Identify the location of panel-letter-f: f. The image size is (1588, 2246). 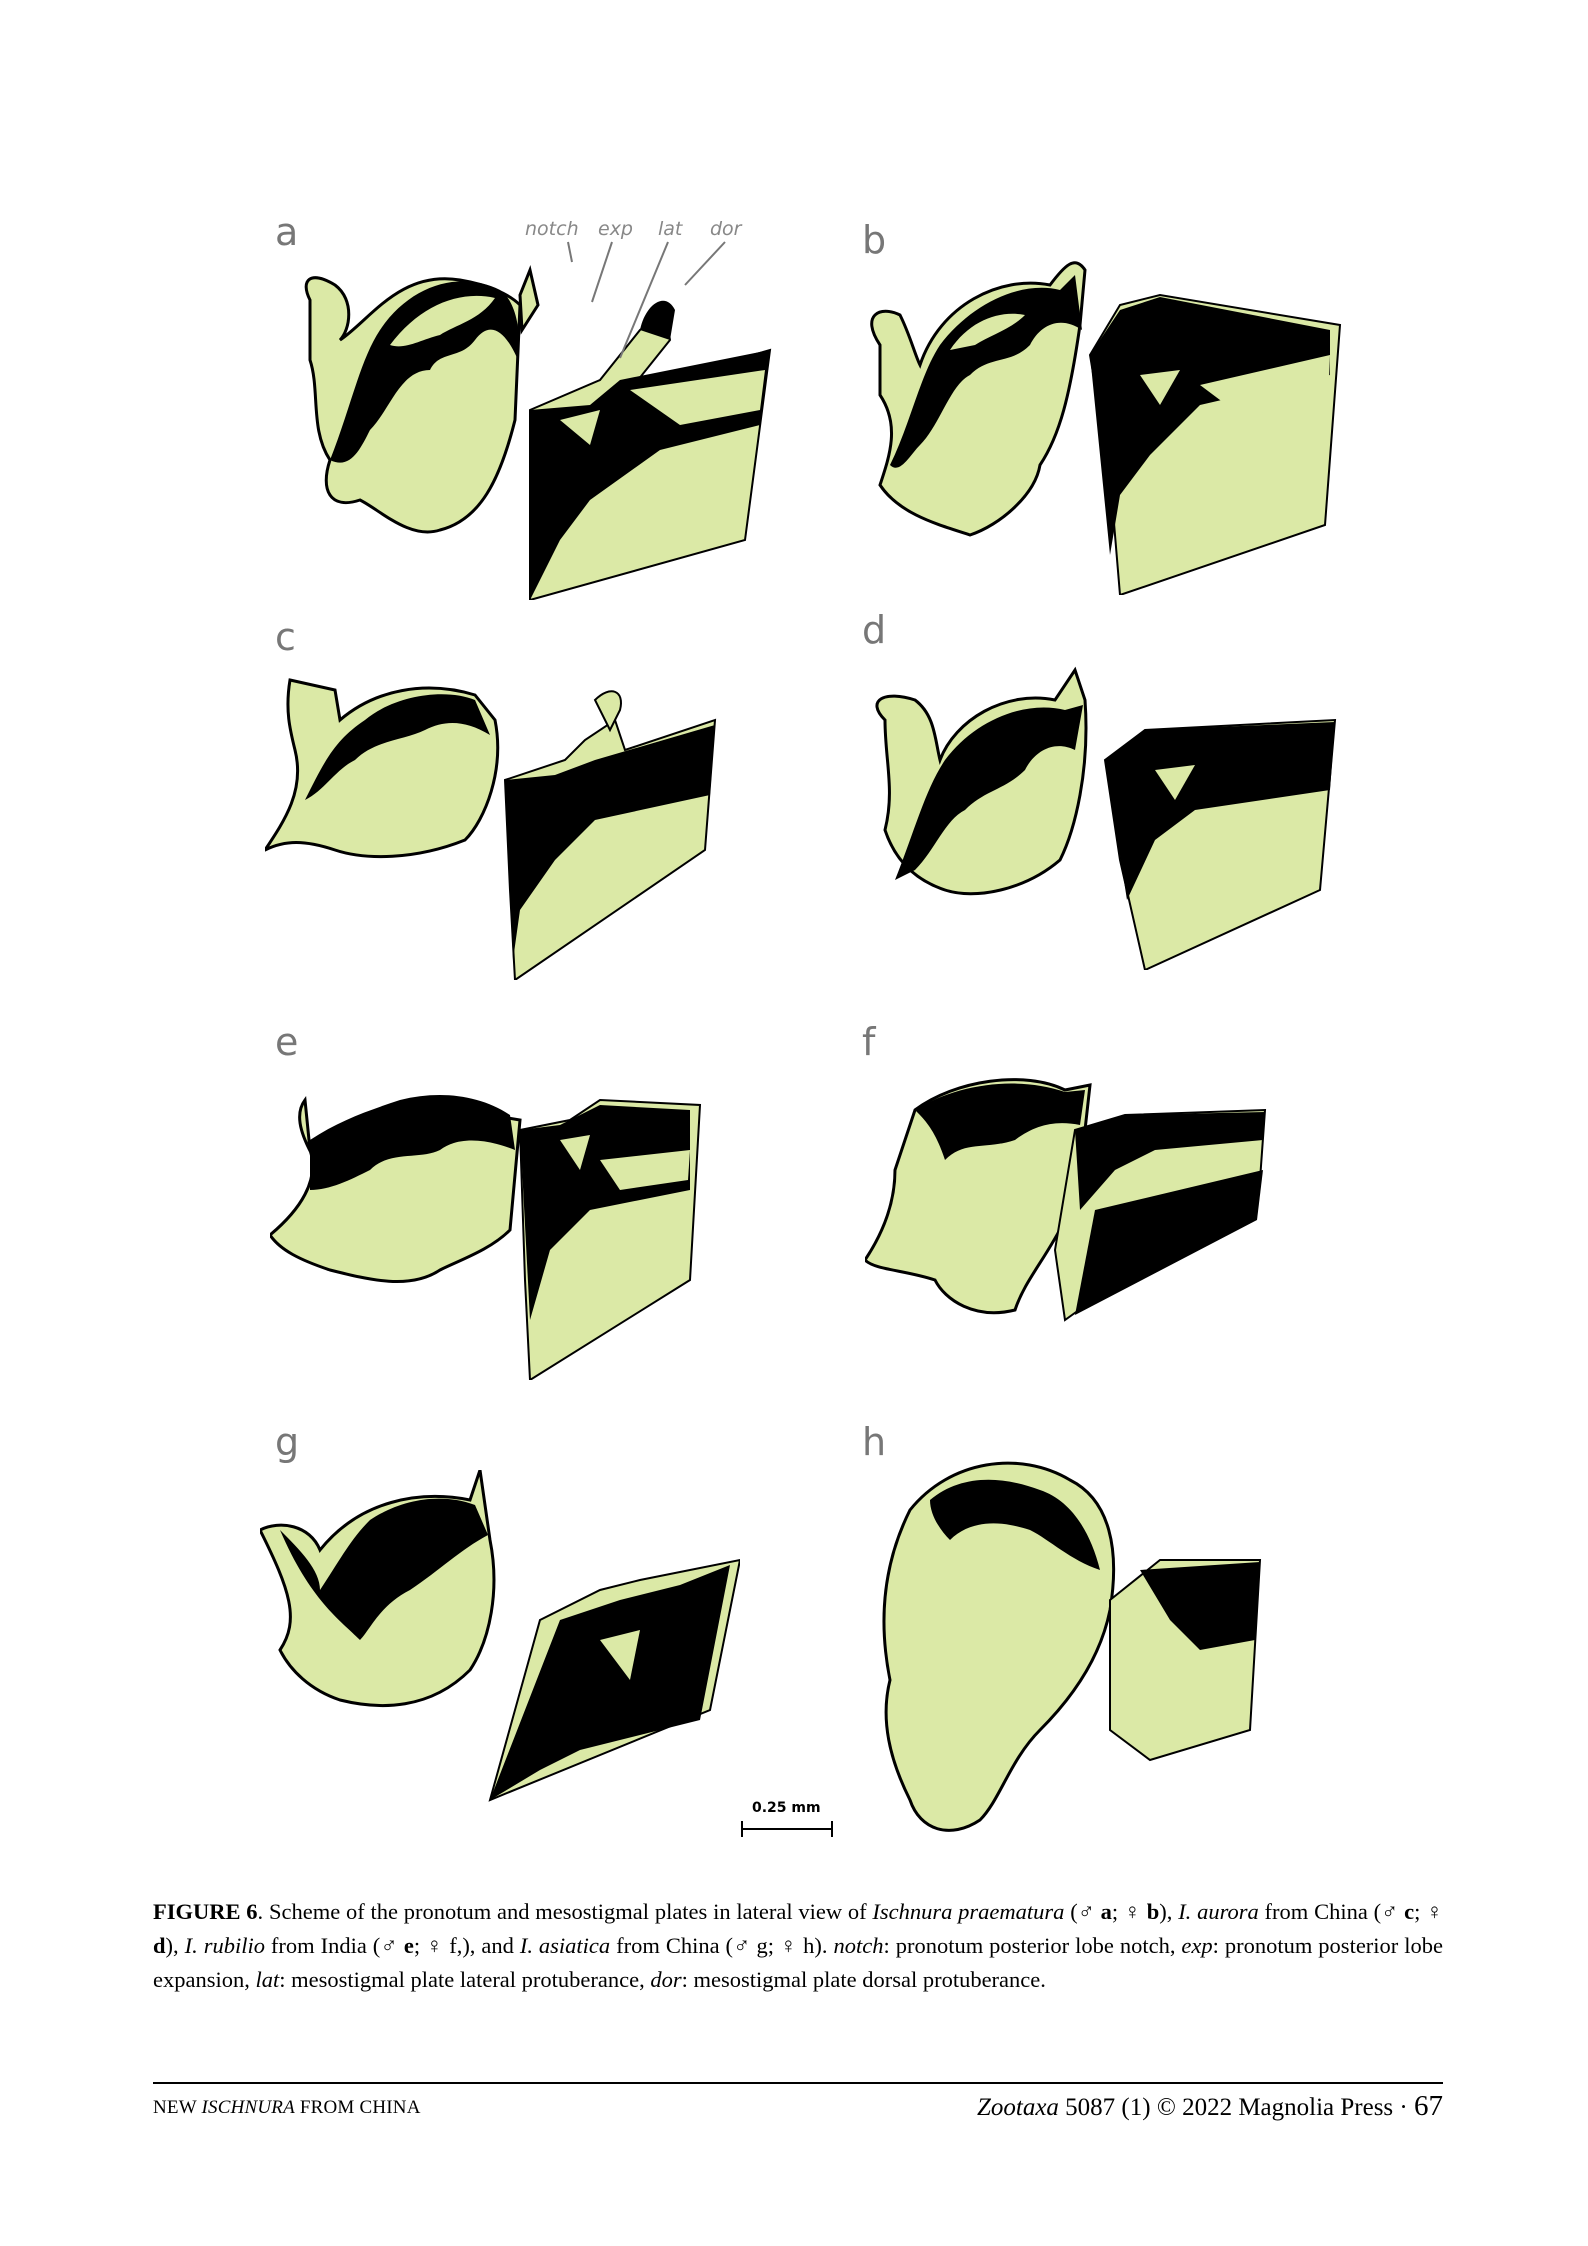
(869, 1042).